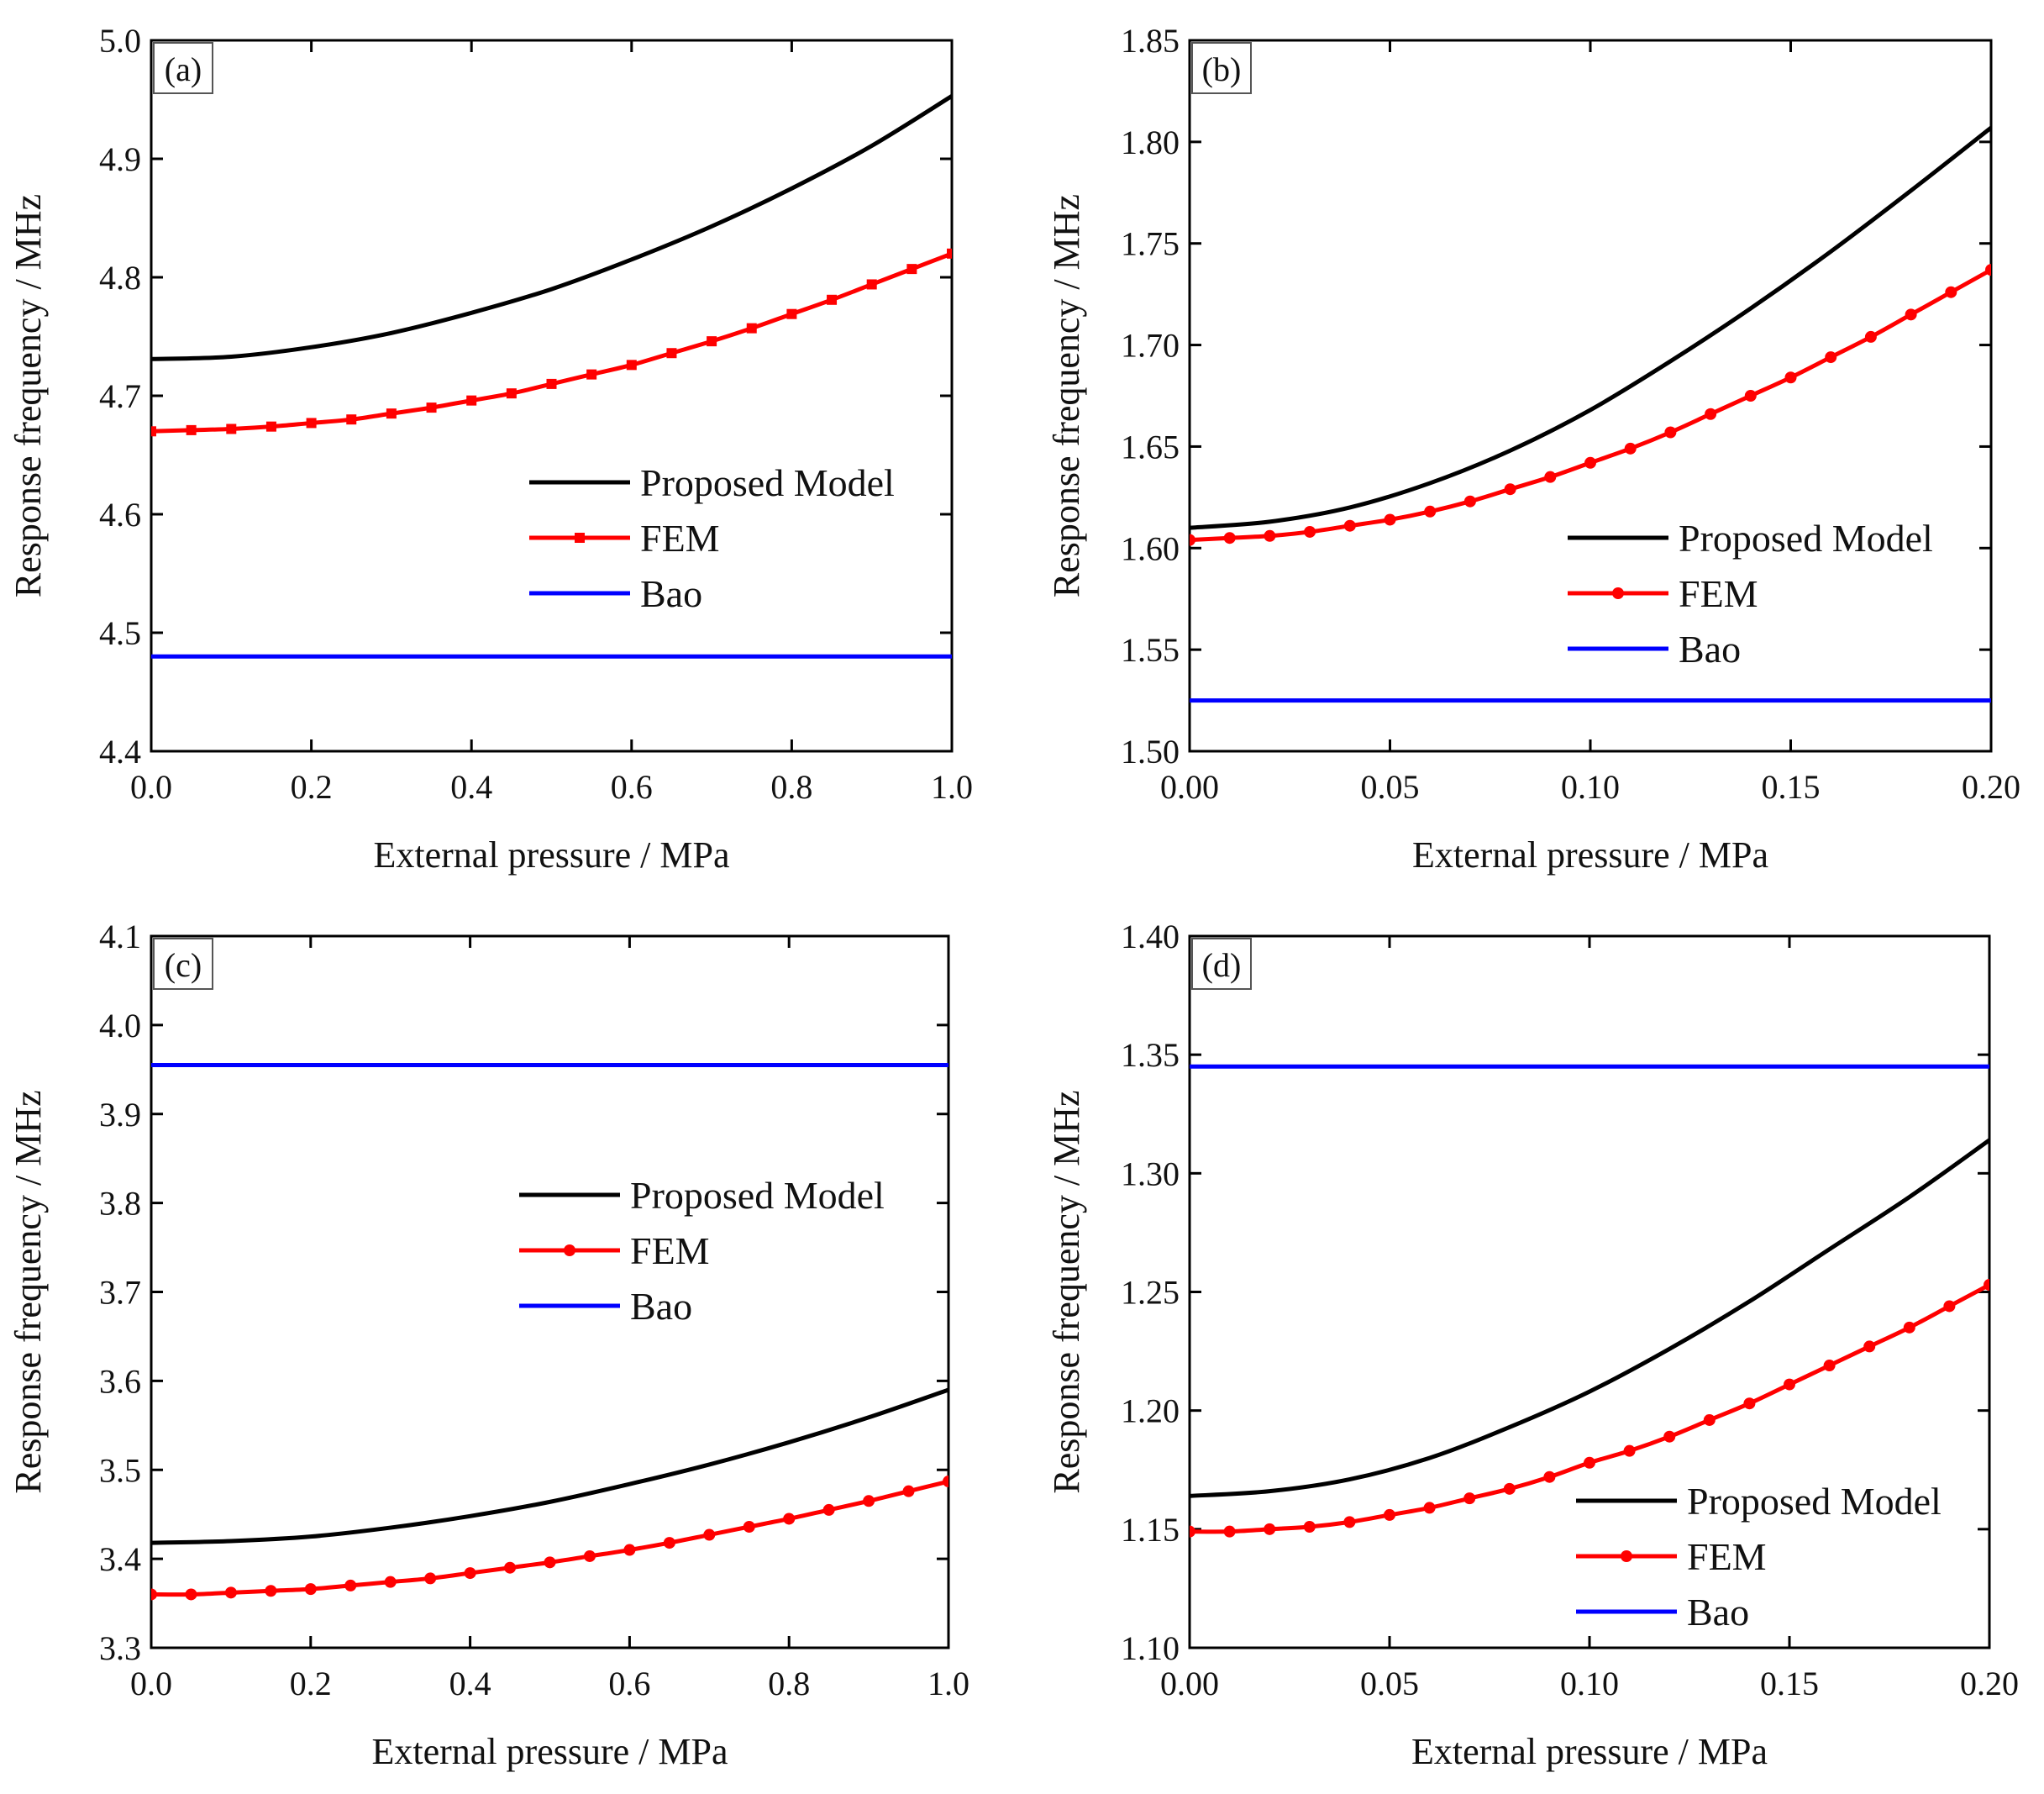  I want to click on x-tick-label: 0.0, so click(151, 1683).